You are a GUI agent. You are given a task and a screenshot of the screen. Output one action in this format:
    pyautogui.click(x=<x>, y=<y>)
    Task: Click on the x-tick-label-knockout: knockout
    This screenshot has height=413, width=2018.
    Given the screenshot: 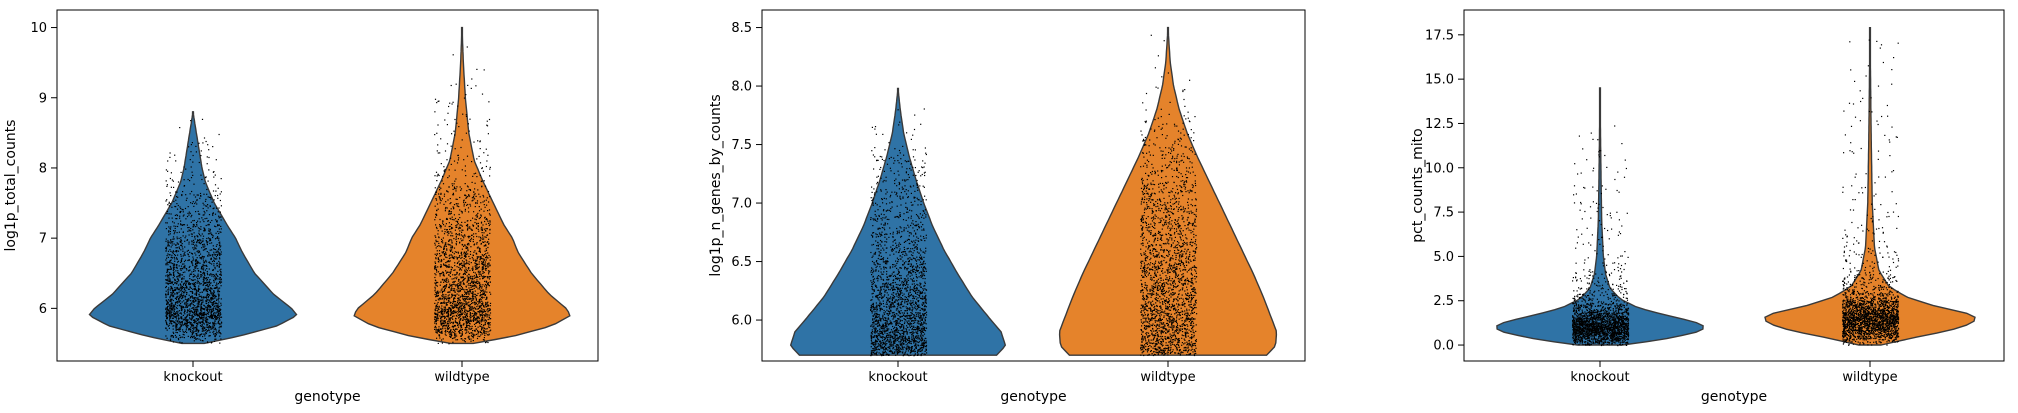 What is the action you would take?
    pyautogui.click(x=192, y=377)
    